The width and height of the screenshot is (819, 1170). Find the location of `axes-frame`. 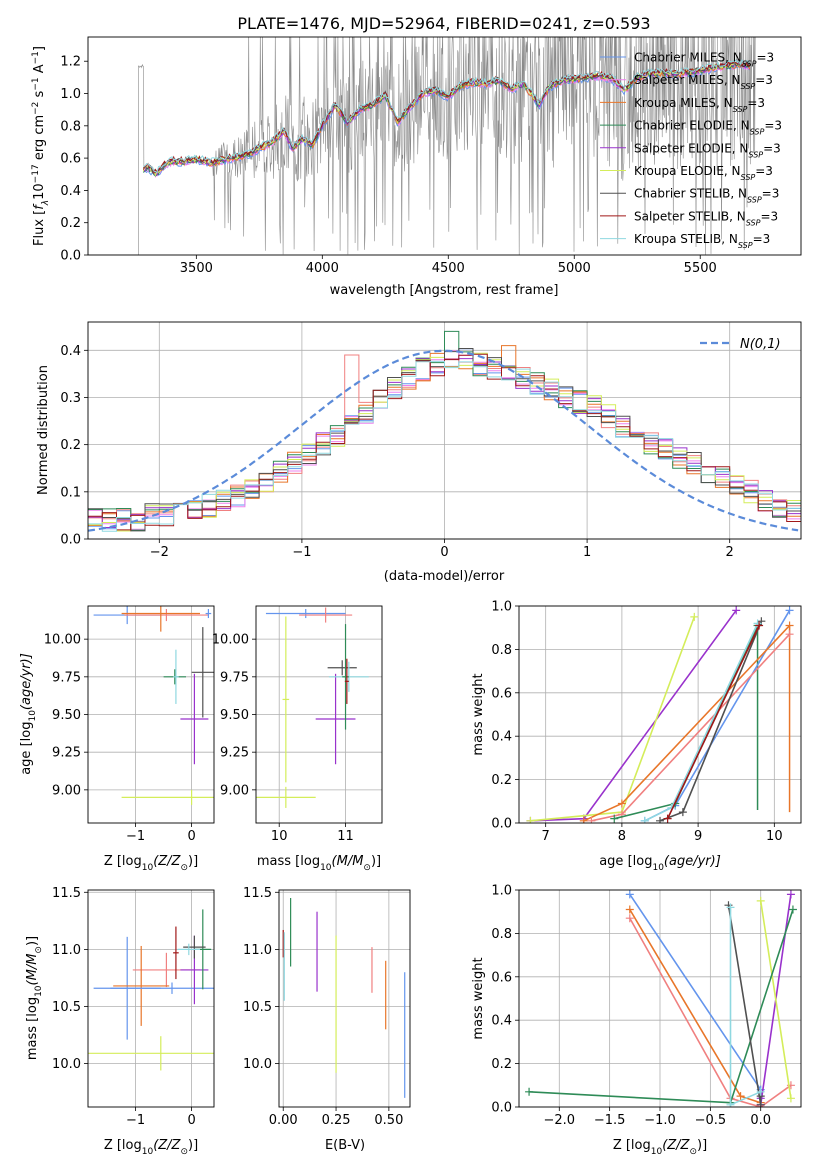

axes-frame is located at coordinates (660, 714).